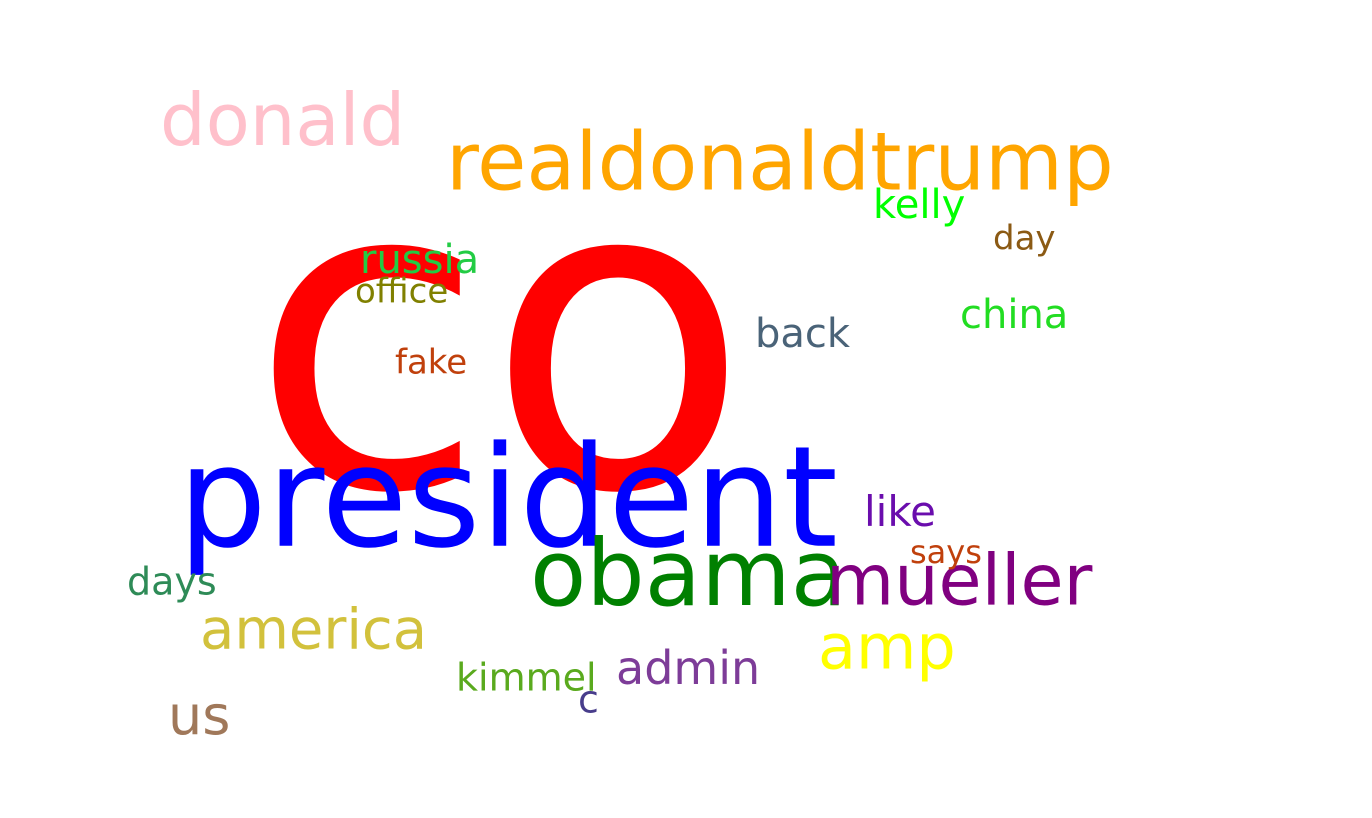 Image resolution: width=1372 pixels, height=818 pixels. What do you see at coordinates (887, 647) in the screenshot?
I see `word-amp: amp` at bounding box center [887, 647].